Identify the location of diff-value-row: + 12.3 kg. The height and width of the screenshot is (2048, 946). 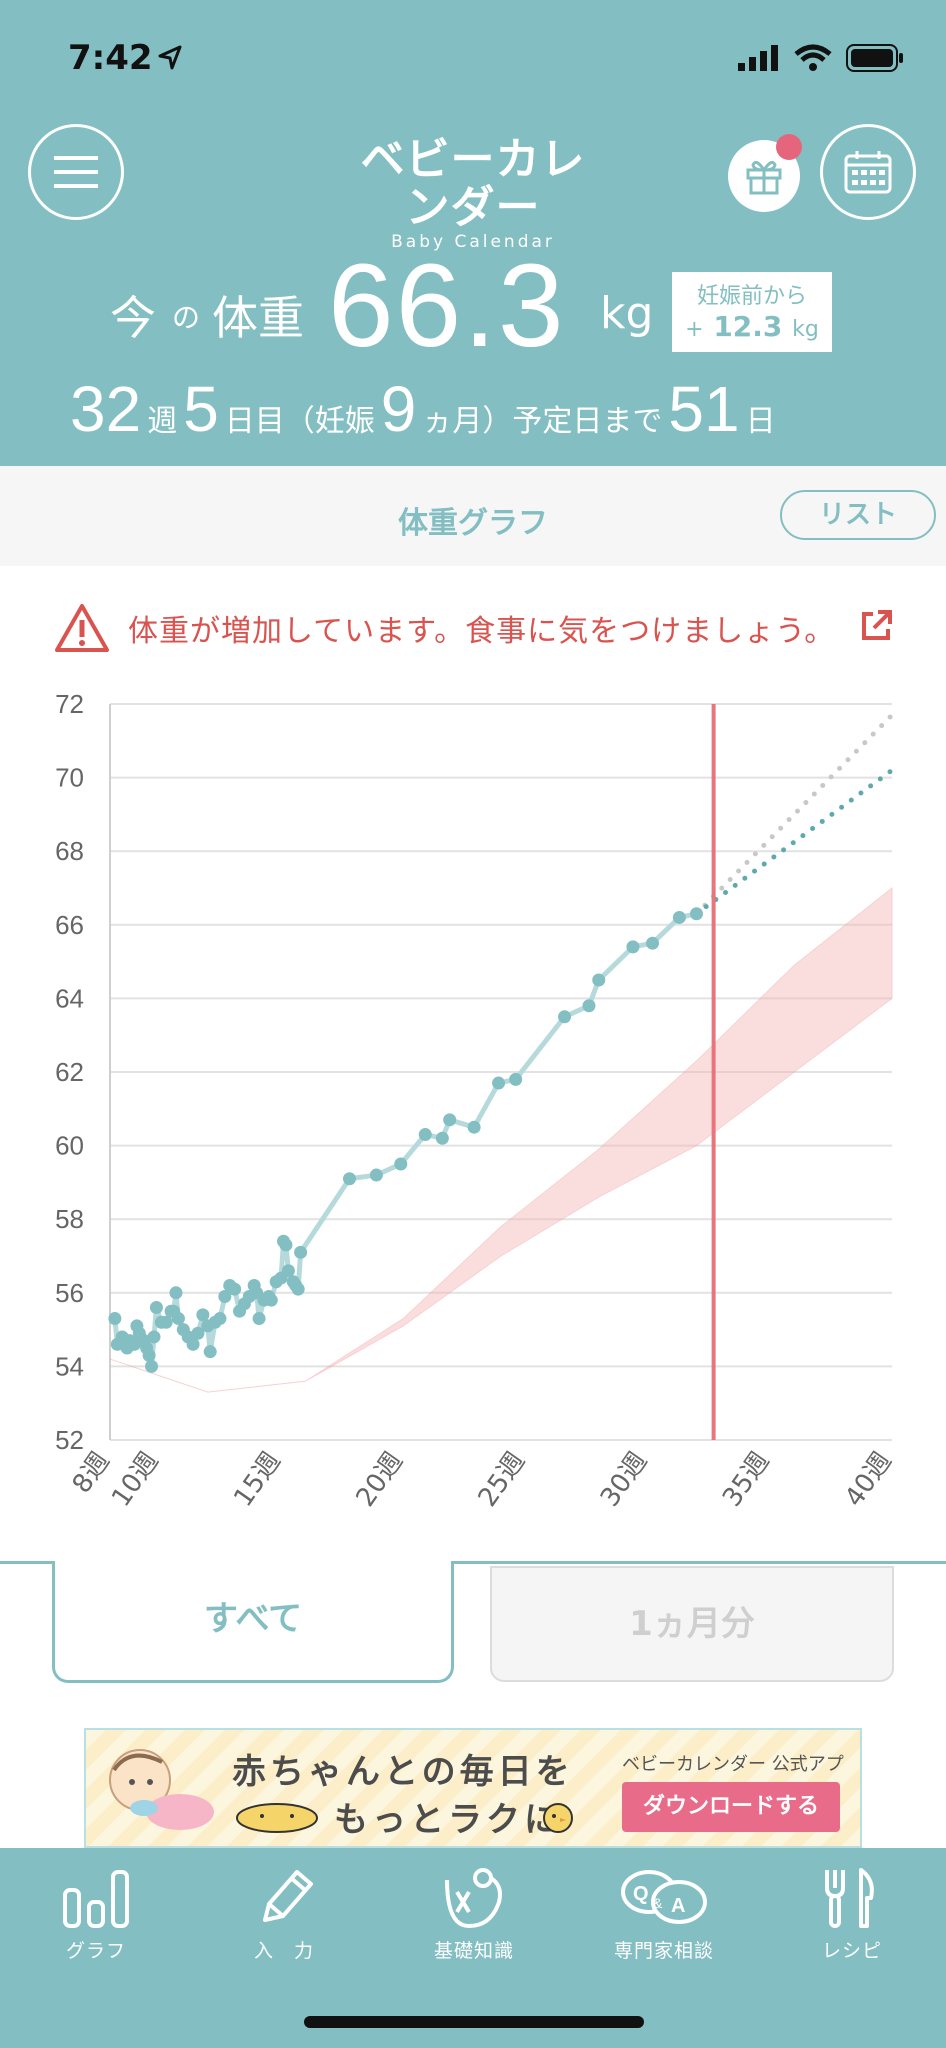
(752, 326).